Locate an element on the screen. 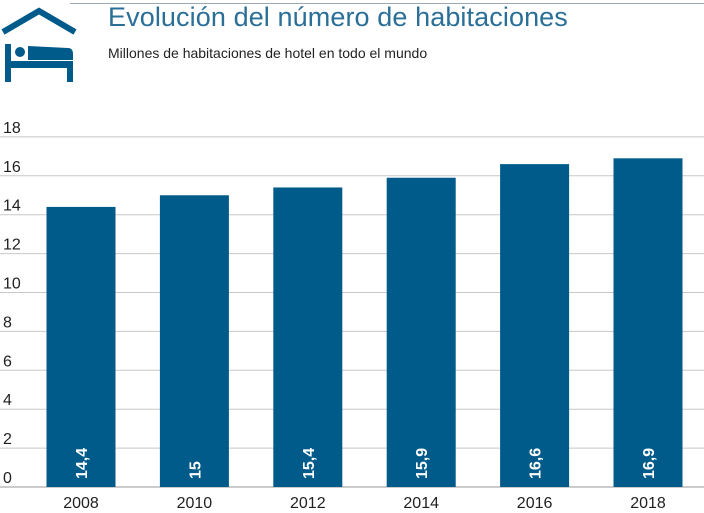 The width and height of the screenshot is (704, 513). bar-value-label: 15,4 is located at coordinates (309, 463).